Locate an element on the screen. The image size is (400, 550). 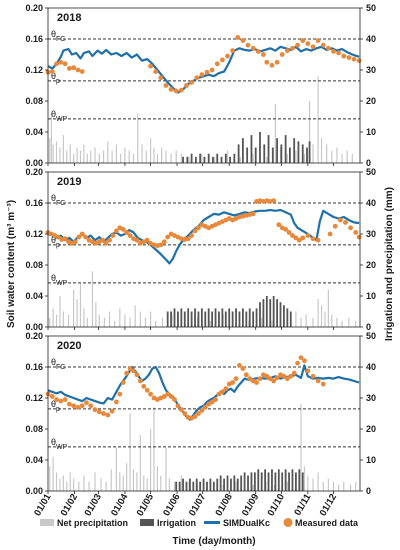
simdualkc-line is located at coordinates (203, 69).